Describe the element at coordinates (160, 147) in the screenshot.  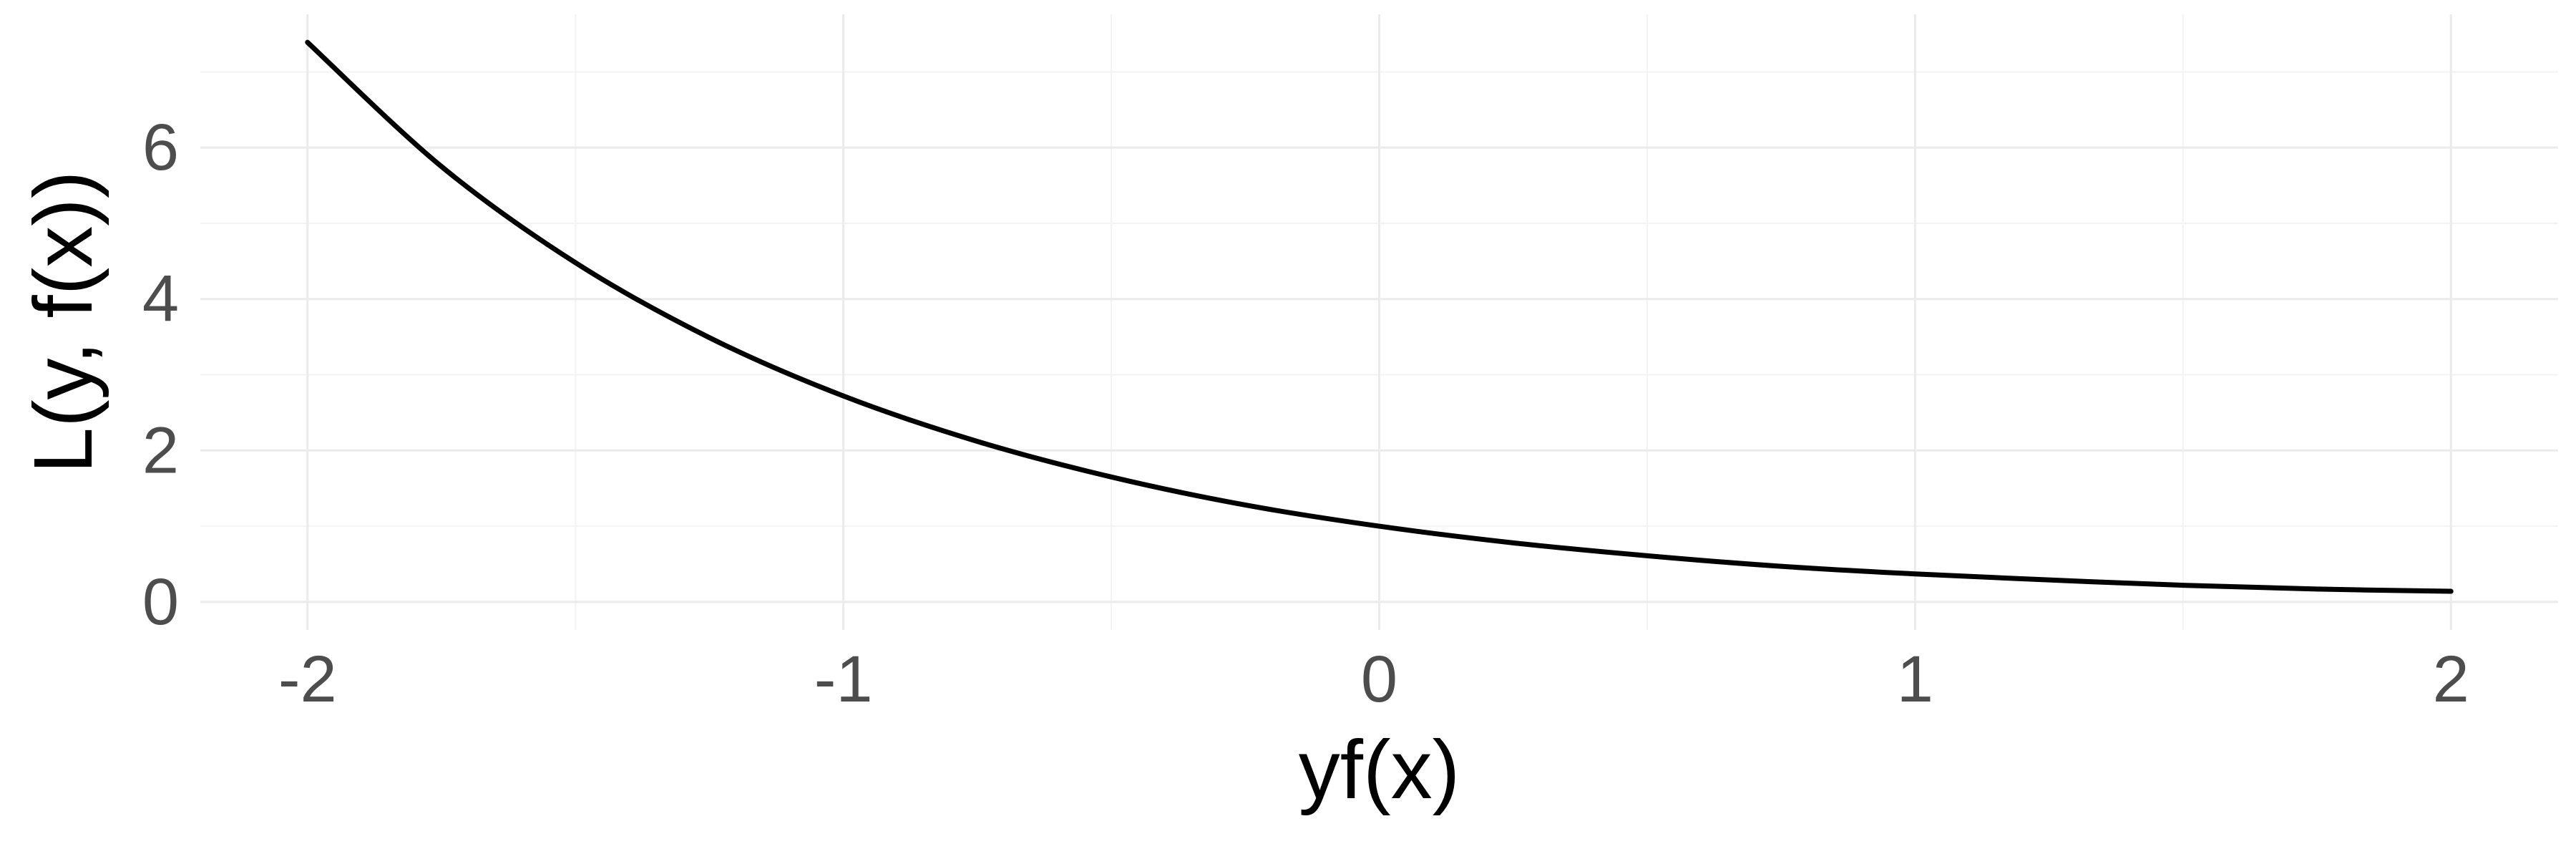
I see `y-tick-label: 6` at that location.